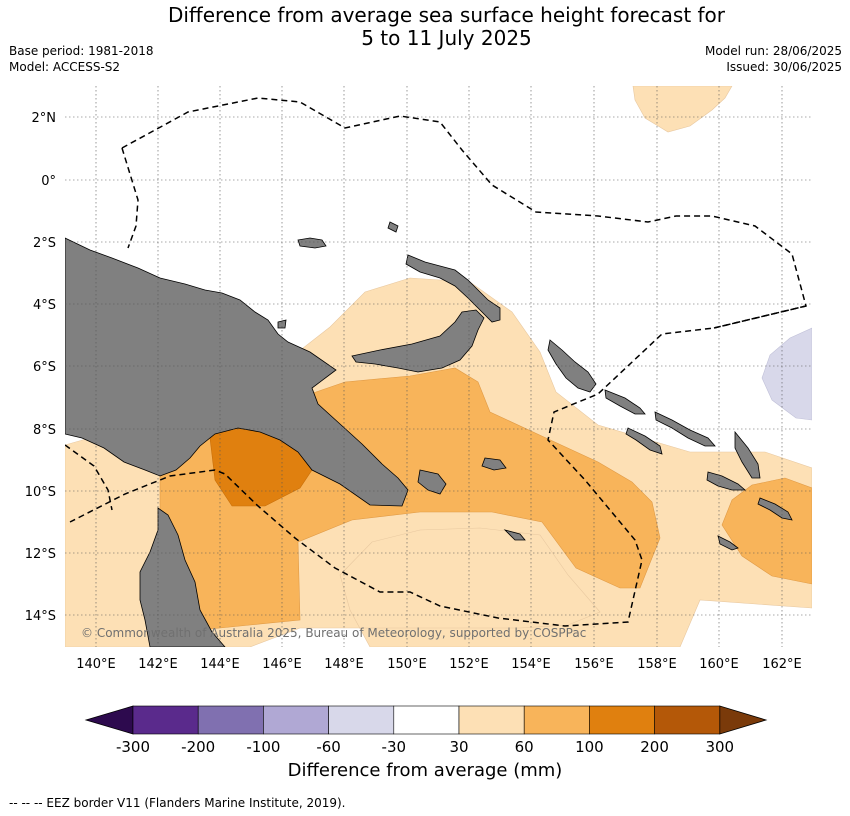 This screenshot has height=816, width=850. I want to click on lon-tick-label: 160°E, so click(719, 664).